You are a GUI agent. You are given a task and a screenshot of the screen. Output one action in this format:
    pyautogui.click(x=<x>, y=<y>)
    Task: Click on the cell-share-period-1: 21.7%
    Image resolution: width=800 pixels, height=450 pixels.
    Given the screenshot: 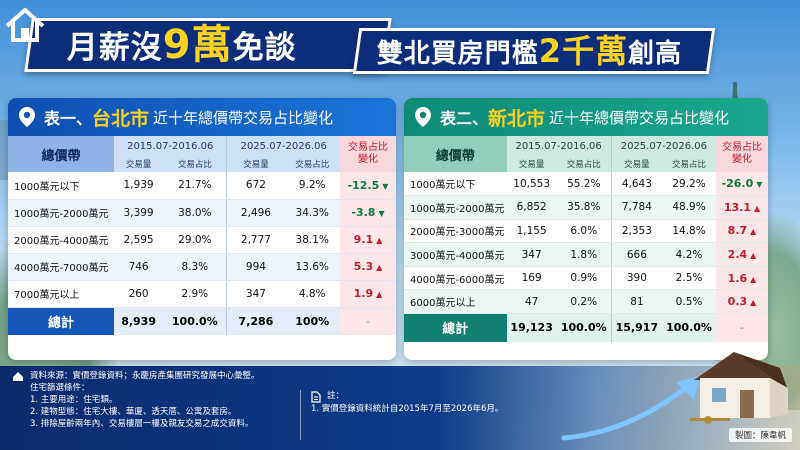 What is the action you would take?
    pyautogui.click(x=195, y=186)
    